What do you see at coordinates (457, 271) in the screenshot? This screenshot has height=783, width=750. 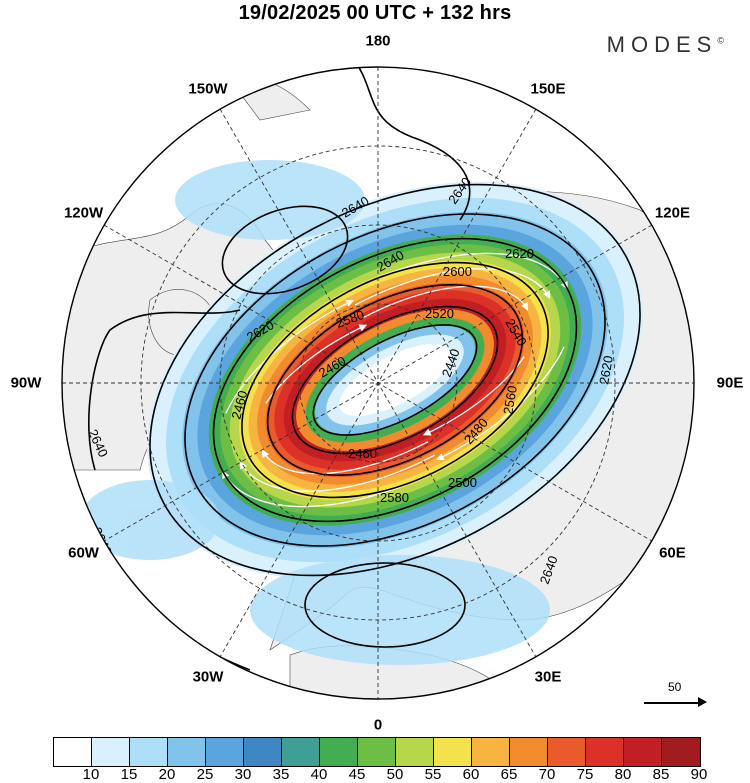 I see `contour-label: 2600` at bounding box center [457, 271].